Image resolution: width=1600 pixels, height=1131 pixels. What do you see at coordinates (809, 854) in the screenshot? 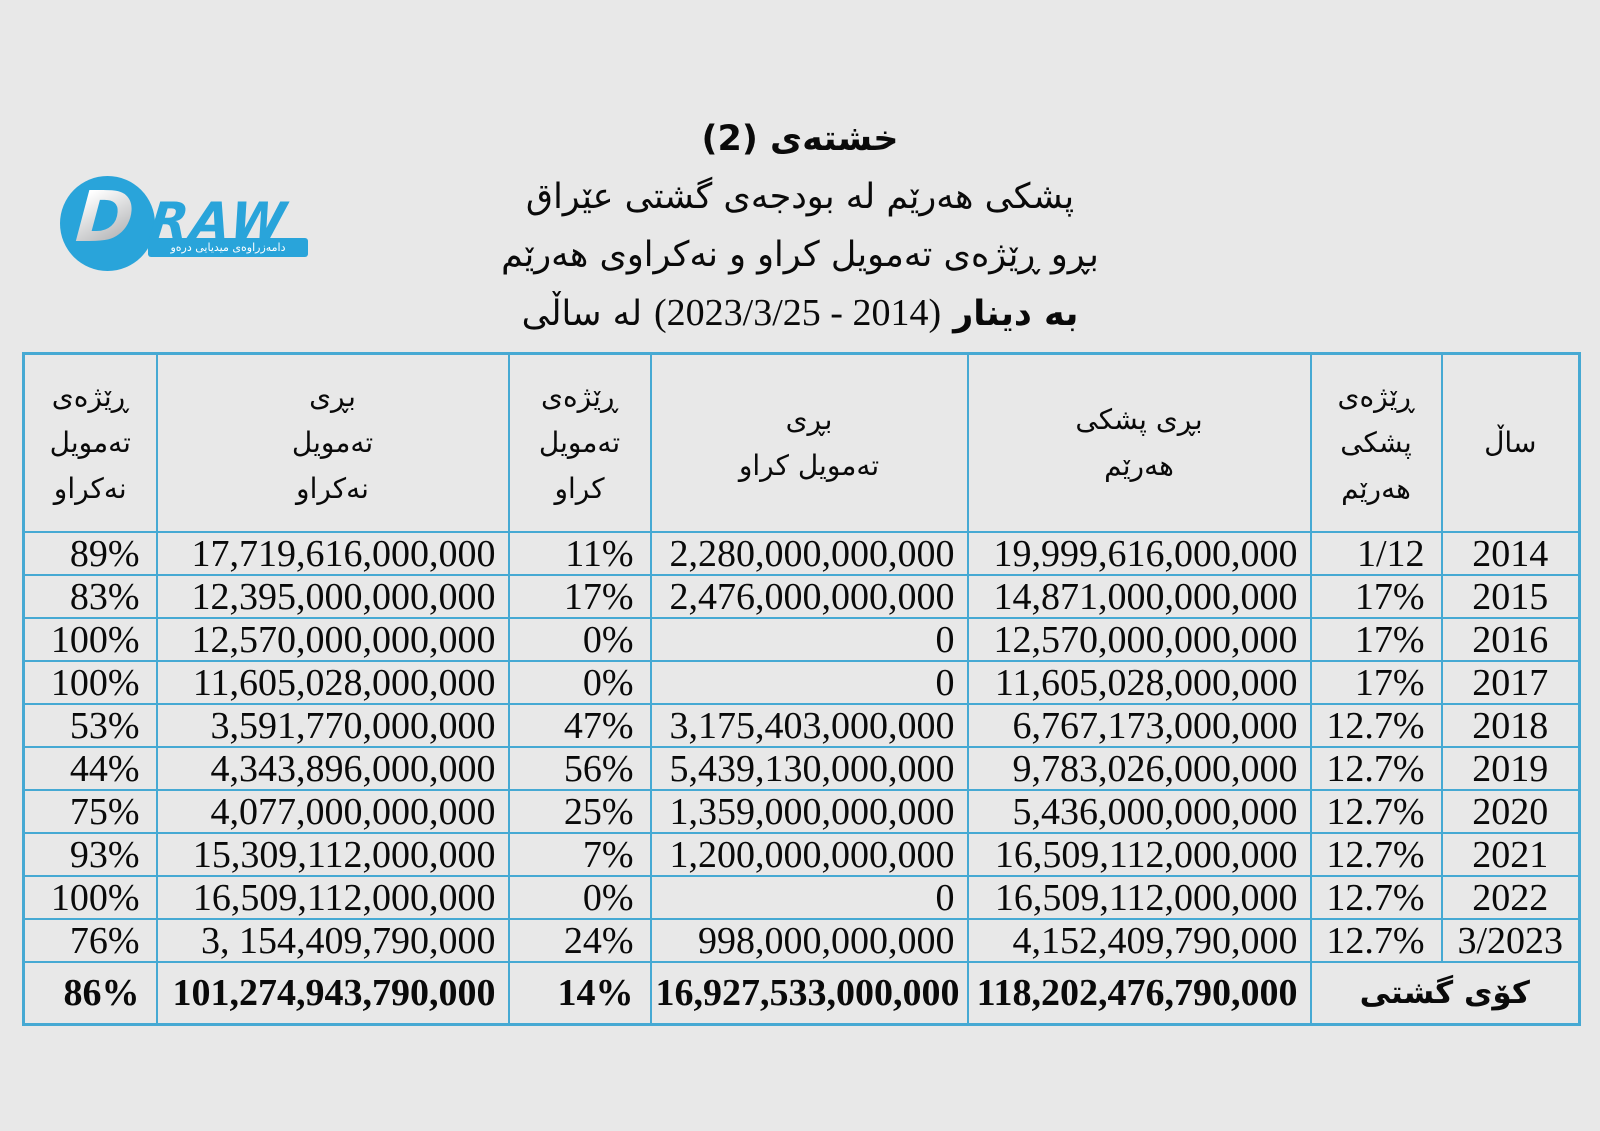
I see `cell-amt-funded: 1,200,000,000,000` at bounding box center [809, 854].